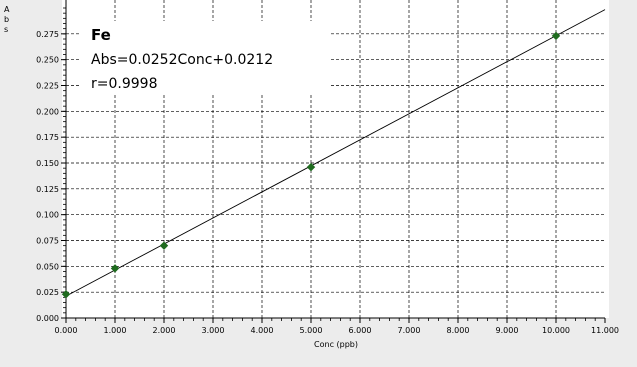 The height and width of the screenshot is (367, 637). Describe the element at coordinates (47, 266) in the screenshot. I see `y-tick-label: 0.050` at that location.